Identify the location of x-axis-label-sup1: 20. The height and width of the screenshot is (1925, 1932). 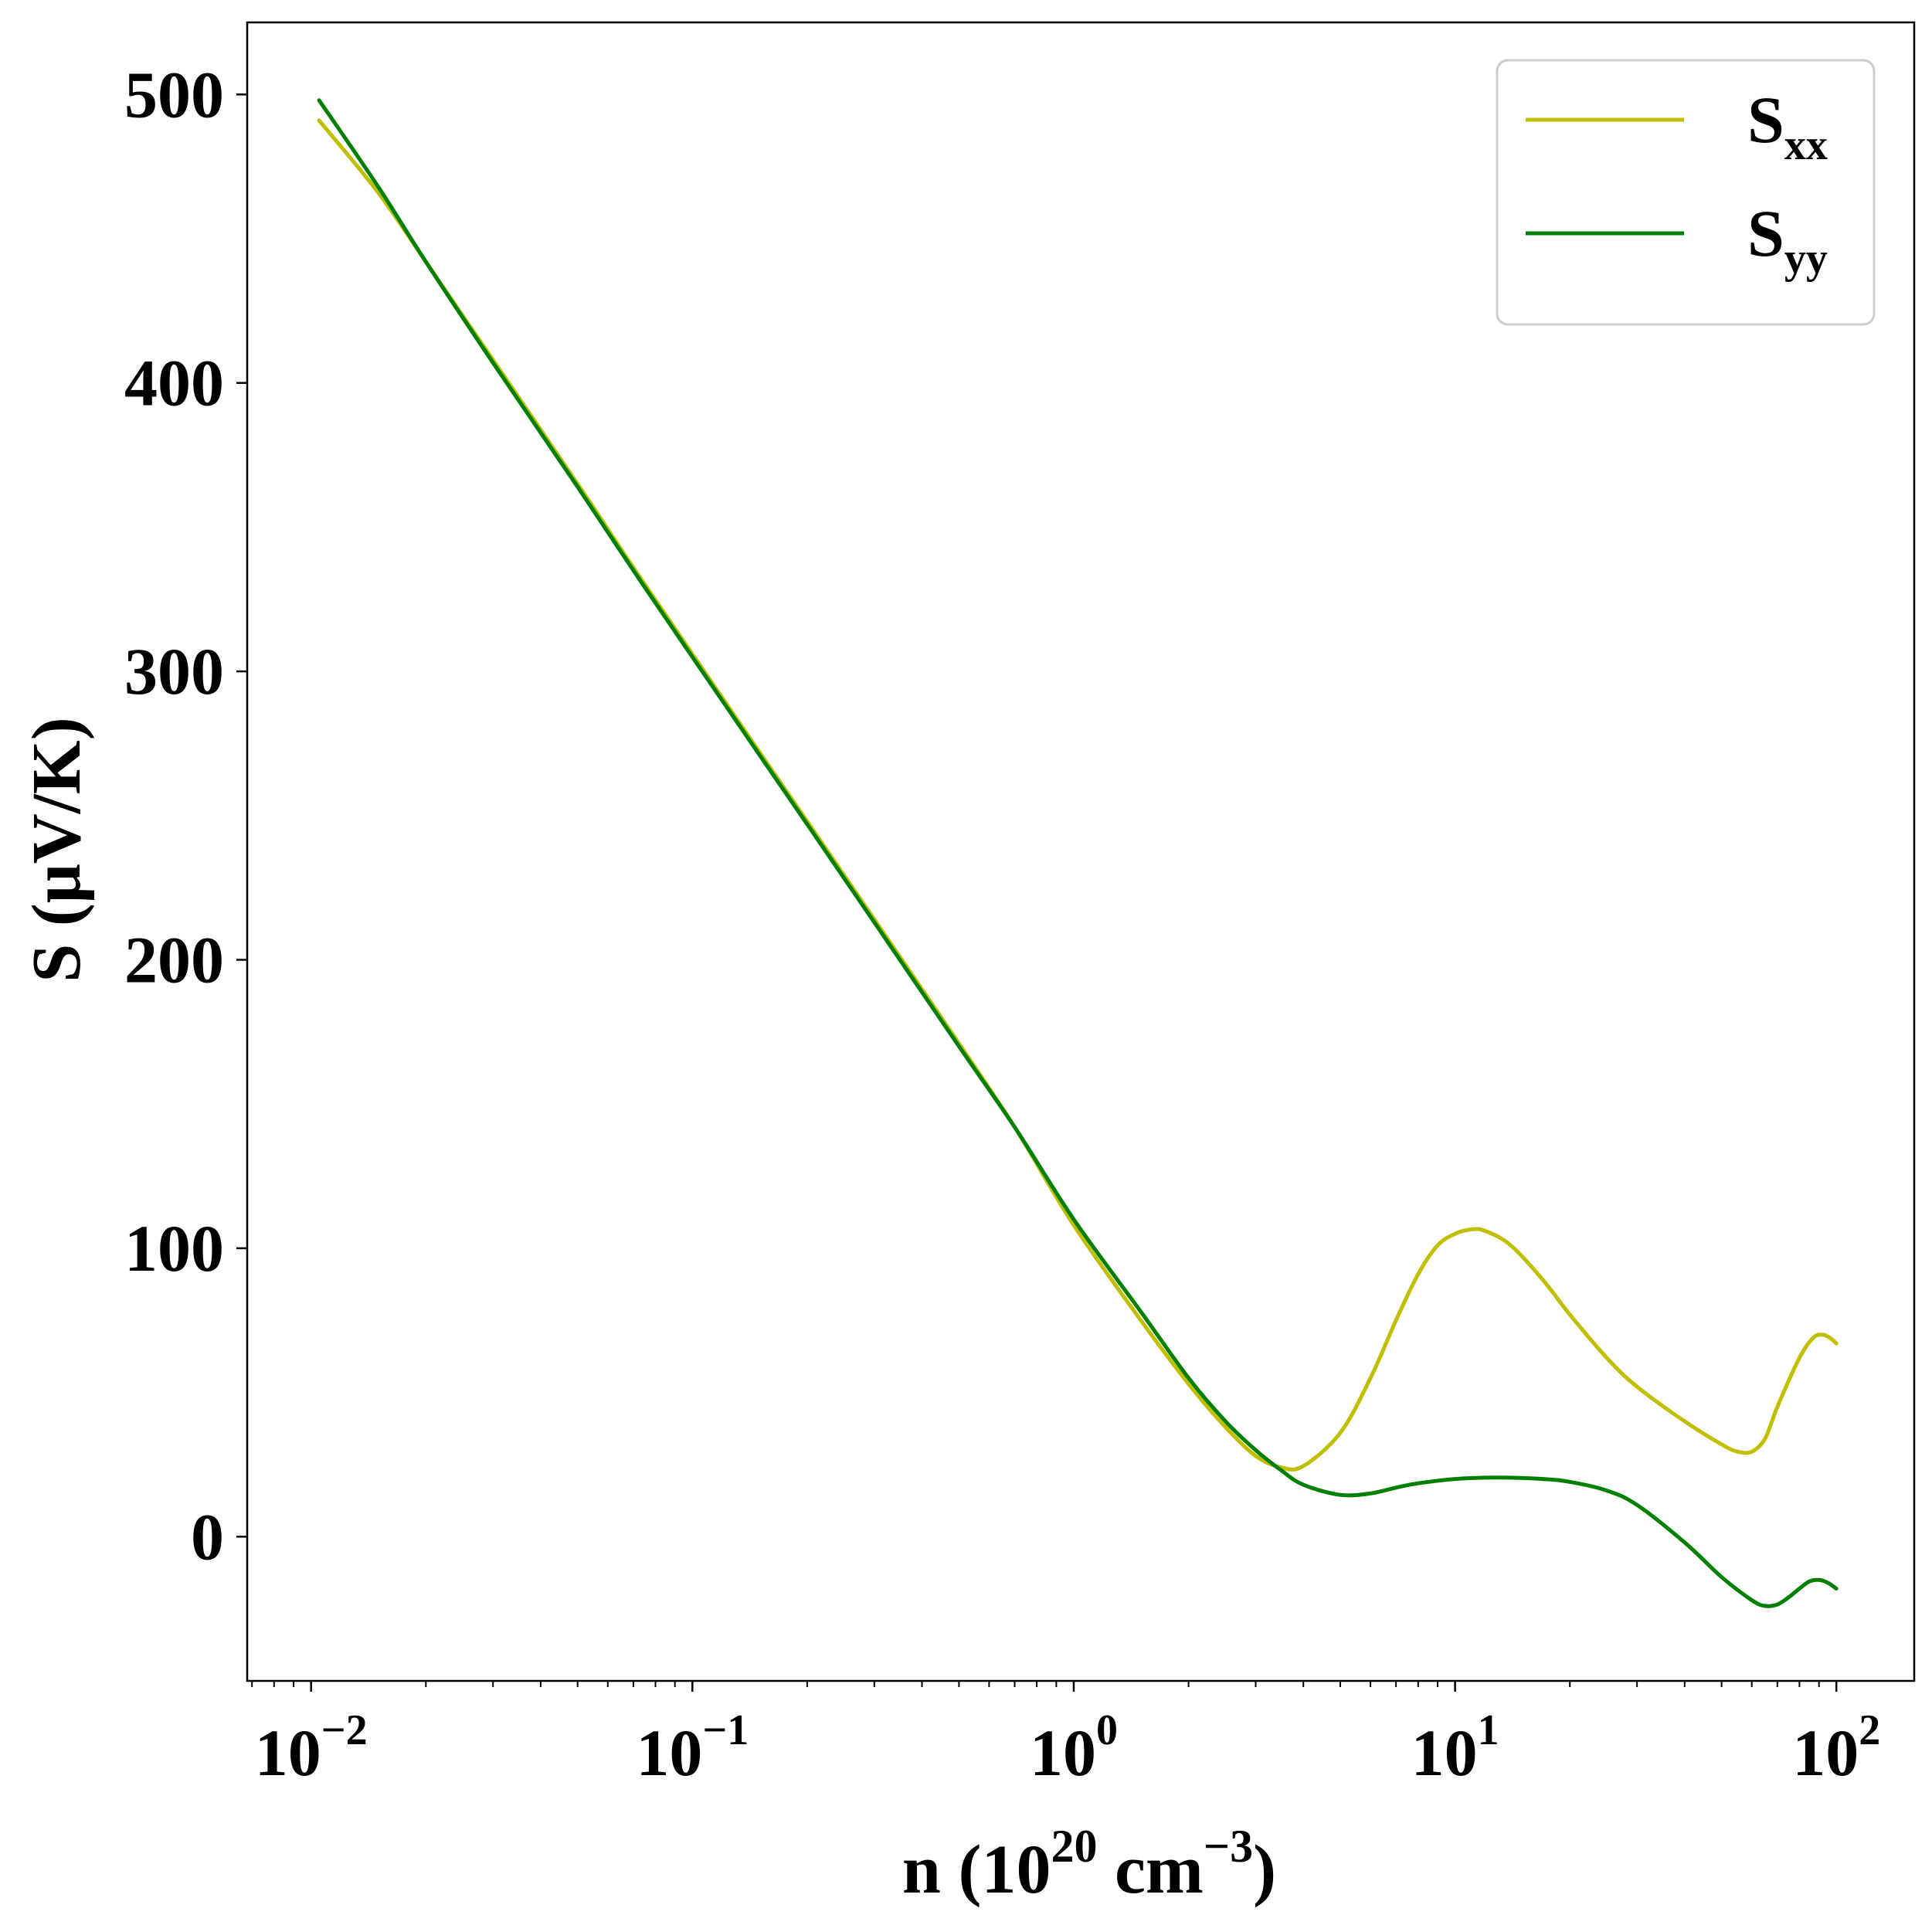
(1074, 1846).